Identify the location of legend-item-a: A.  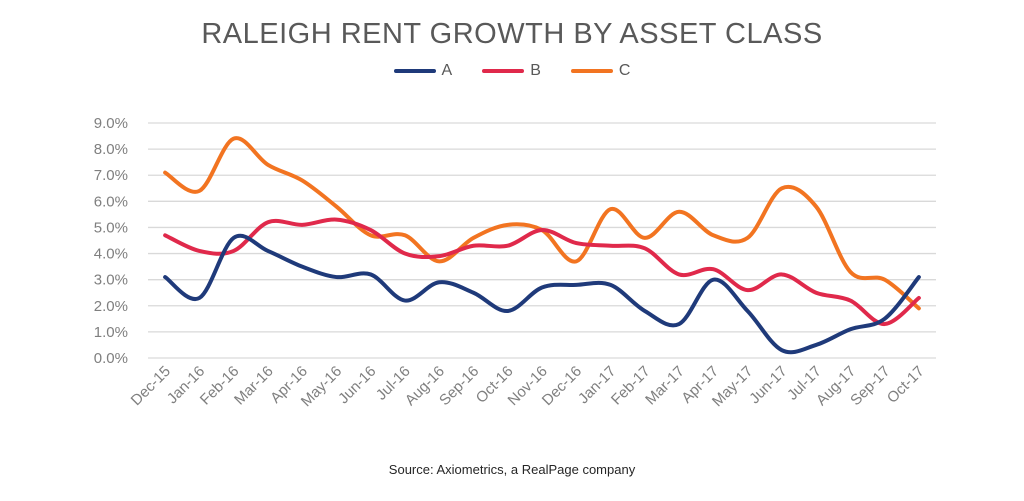
(423, 71).